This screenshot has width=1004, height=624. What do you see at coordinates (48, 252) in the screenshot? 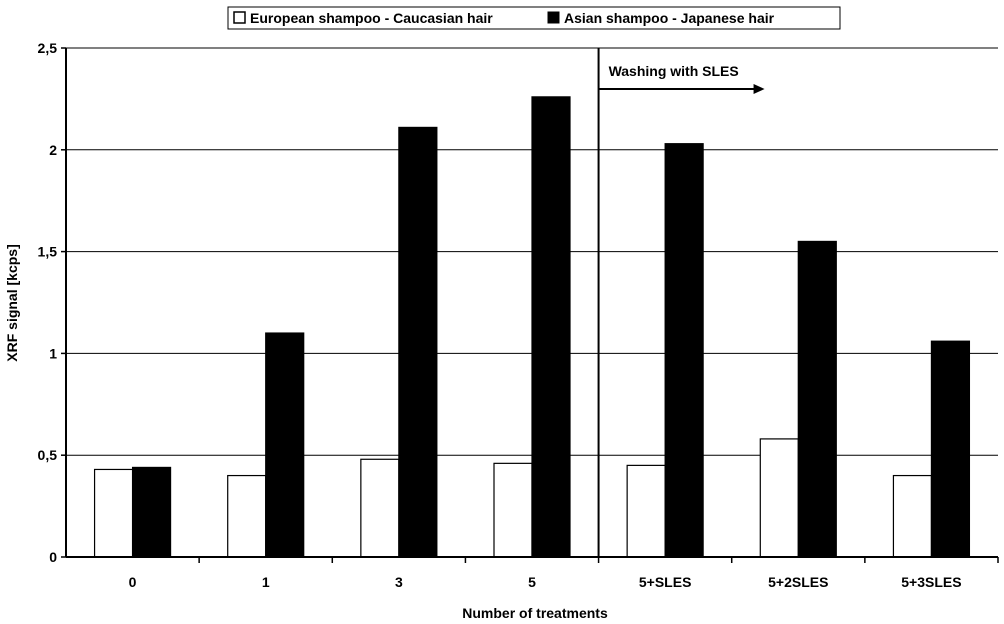
I see `y-tick-label: 1,5` at bounding box center [48, 252].